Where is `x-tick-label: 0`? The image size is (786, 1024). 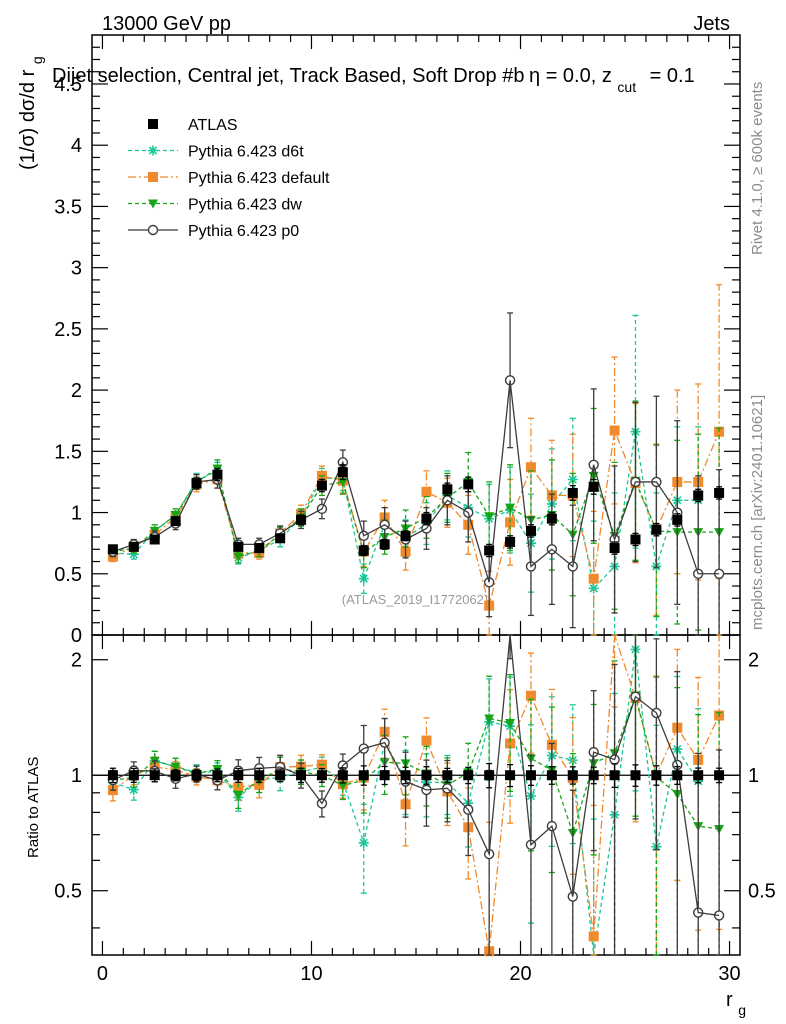 x-tick-label: 0 is located at coordinates (102, 974).